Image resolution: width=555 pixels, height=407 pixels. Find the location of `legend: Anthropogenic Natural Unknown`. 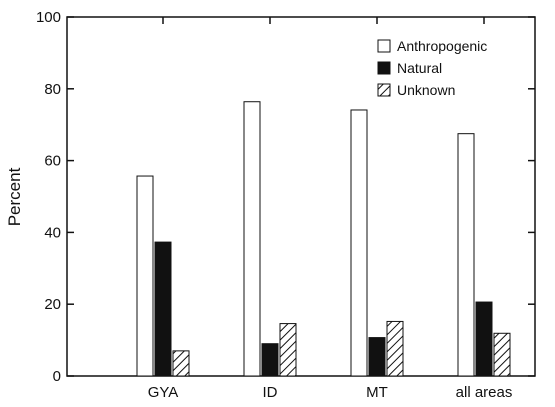

legend: Anthropogenic Natural Unknown is located at coordinates (432, 68).